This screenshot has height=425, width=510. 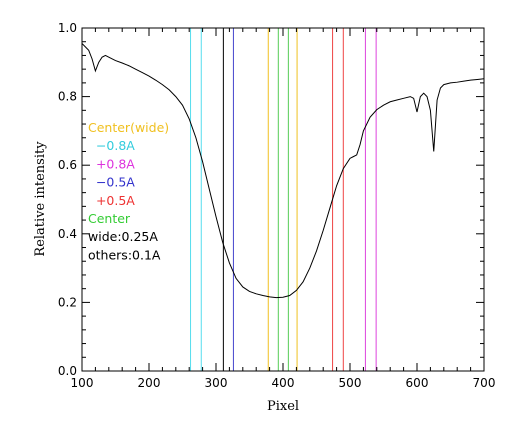 I want to click on y-tick-label-5: 1.0, so click(x=67, y=28).